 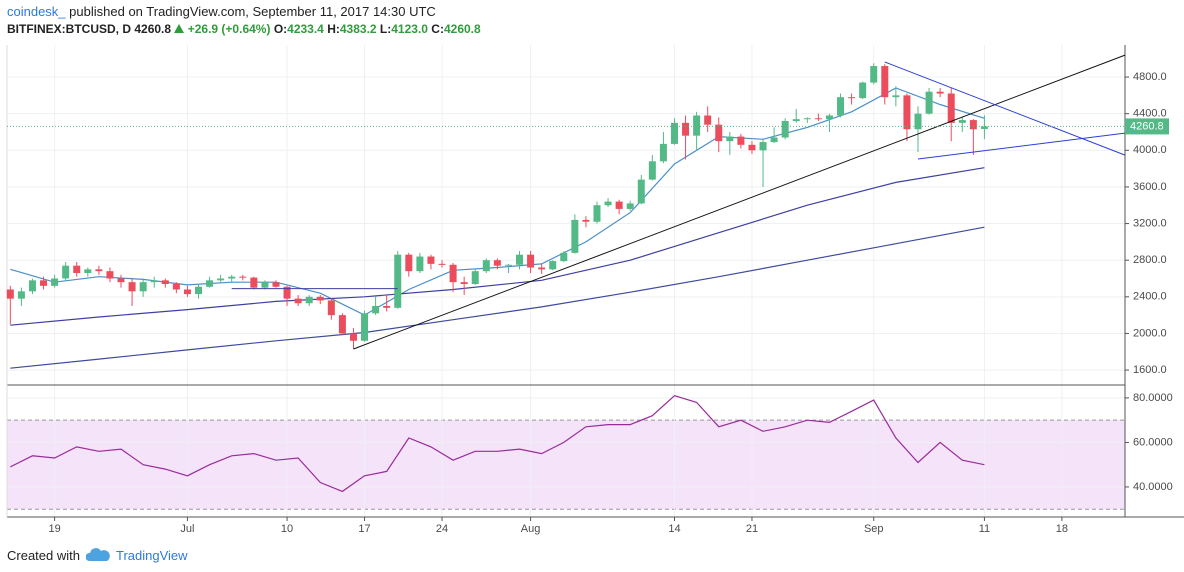 What do you see at coordinates (179, 28) in the screenshot?
I see `up-arrow` at bounding box center [179, 28].